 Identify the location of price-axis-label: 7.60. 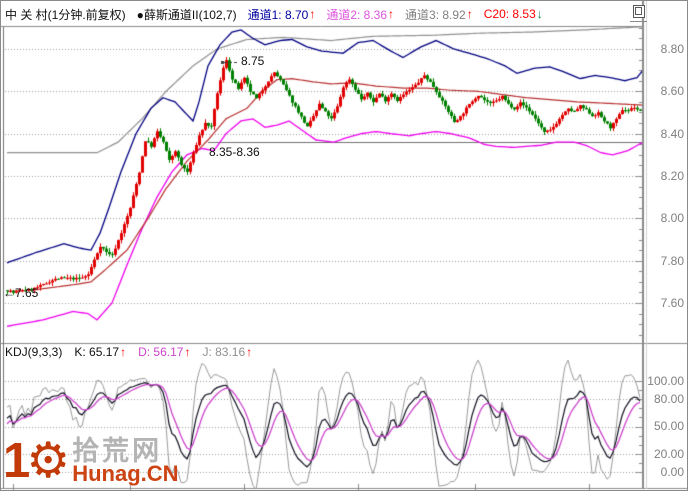
(672, 303).